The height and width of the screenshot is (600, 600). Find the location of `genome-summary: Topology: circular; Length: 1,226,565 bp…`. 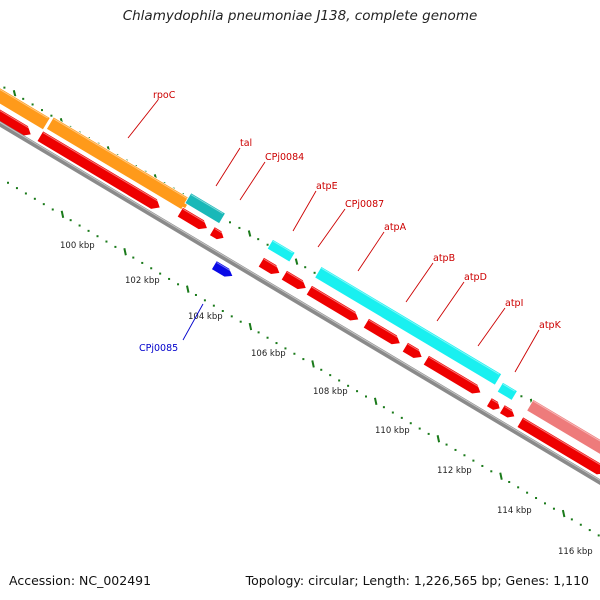

genome-summary: Topology: circular; Length: 1,226,565 bp… is located at coordinates (417, 580).